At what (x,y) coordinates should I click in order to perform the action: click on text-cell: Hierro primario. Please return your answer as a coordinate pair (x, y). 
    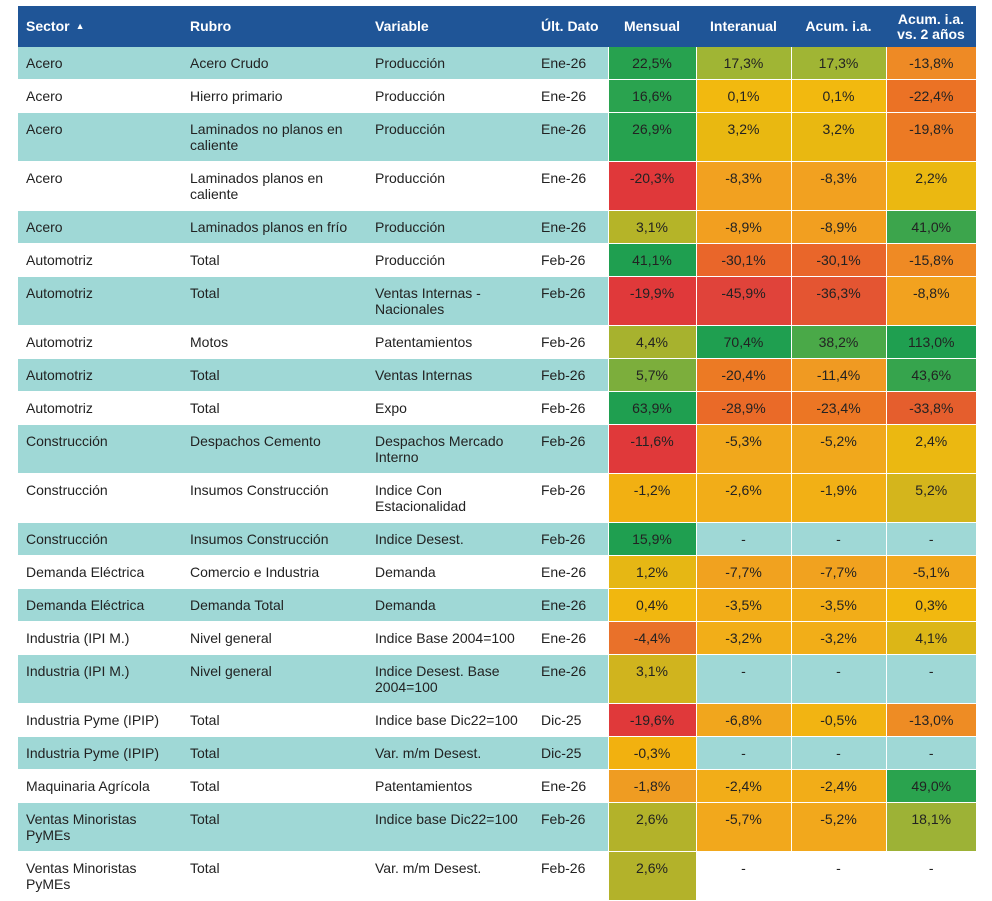
    Looking at the image, I should click on (274, 96).